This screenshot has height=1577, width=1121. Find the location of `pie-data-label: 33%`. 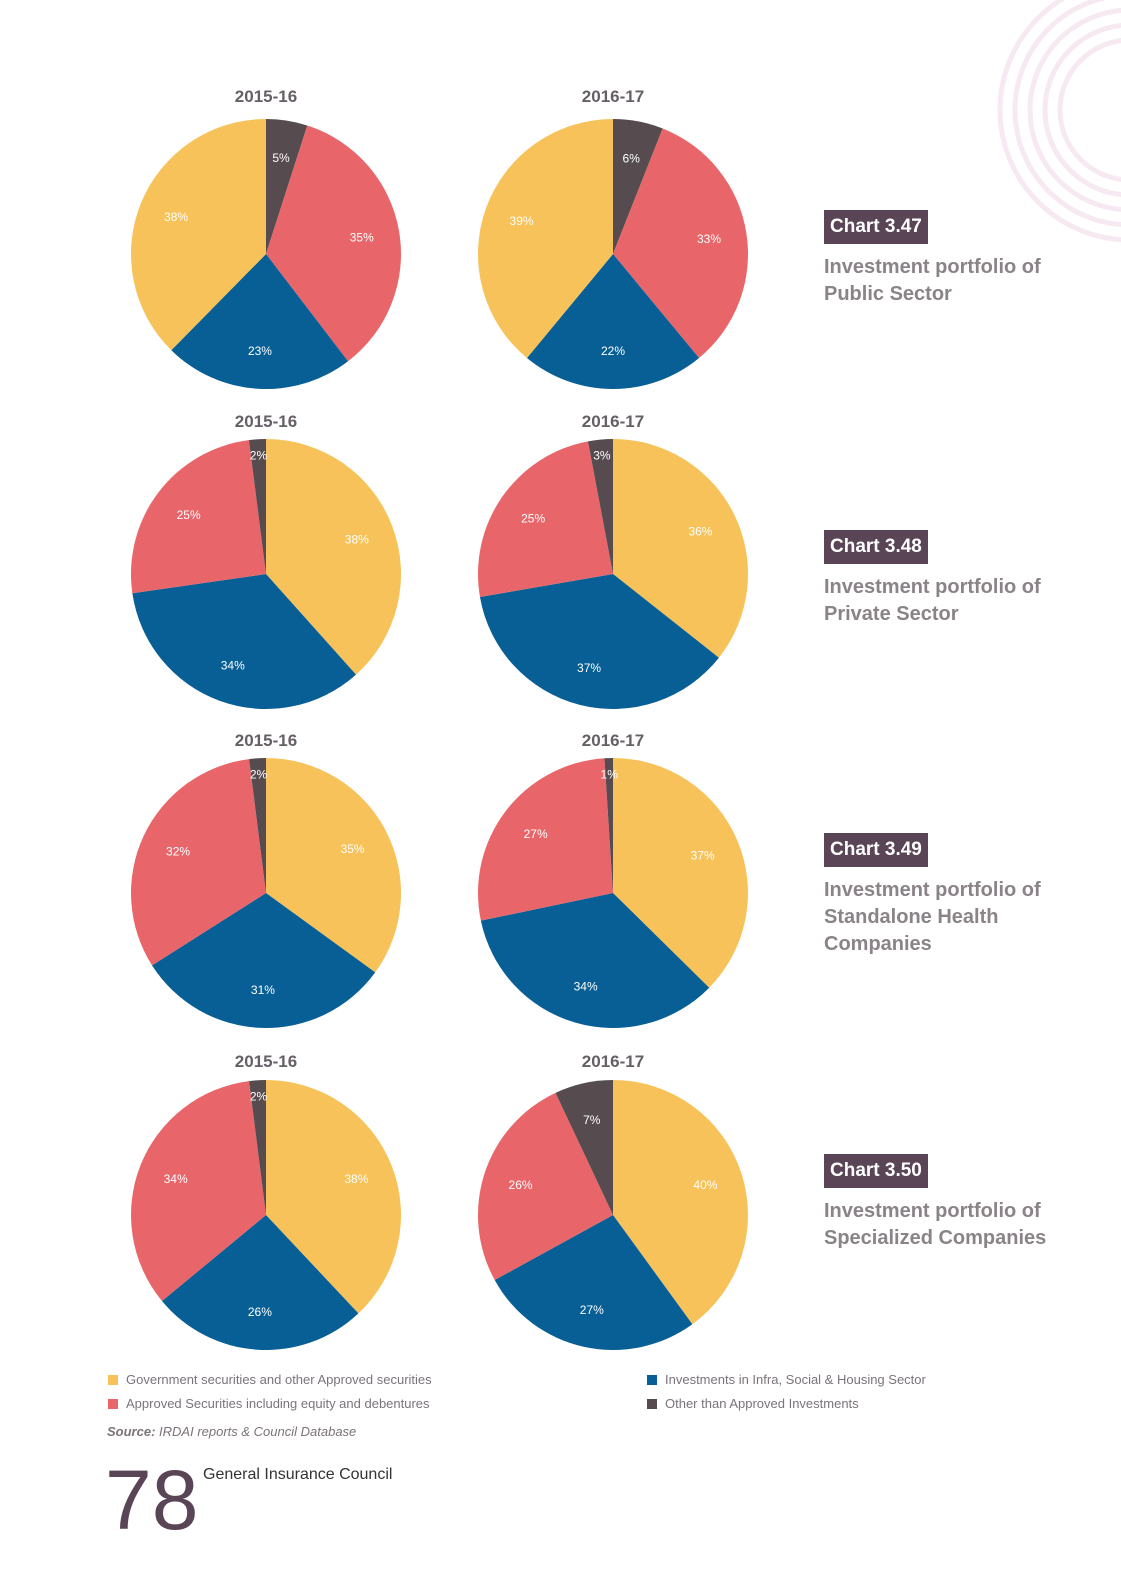

pie-data-label: 33% is located at coordinates (709, 239).